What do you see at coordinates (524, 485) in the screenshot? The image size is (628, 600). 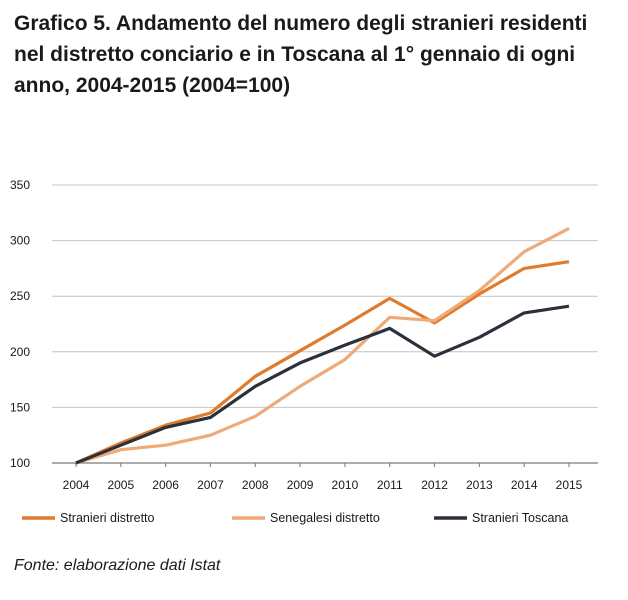 I see `x-tick-label-2014: 2014` at bounding box center [524, 485].